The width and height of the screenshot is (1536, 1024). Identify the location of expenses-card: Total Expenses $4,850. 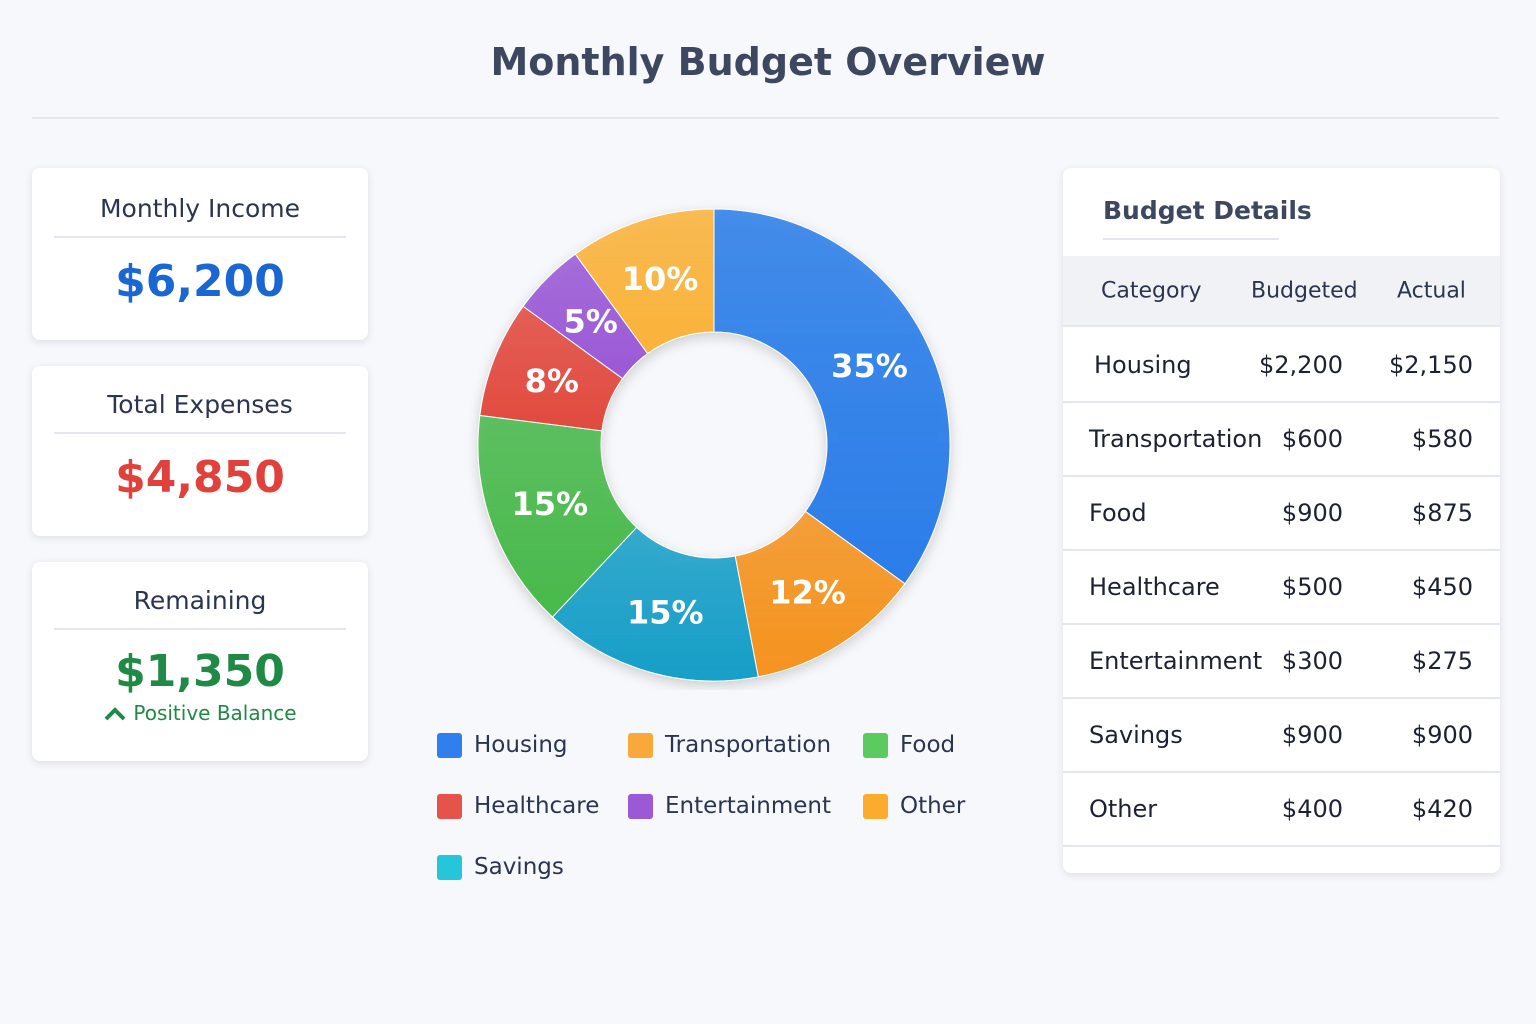
(200, 451).